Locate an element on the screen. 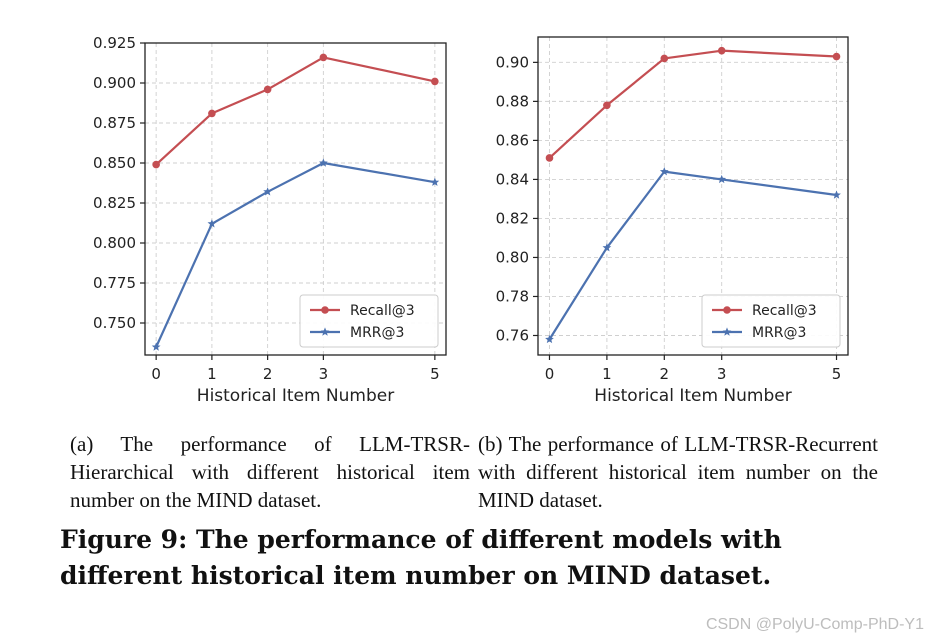  chart-b-xtick-label: 2 is located at coordinates (665, 374).